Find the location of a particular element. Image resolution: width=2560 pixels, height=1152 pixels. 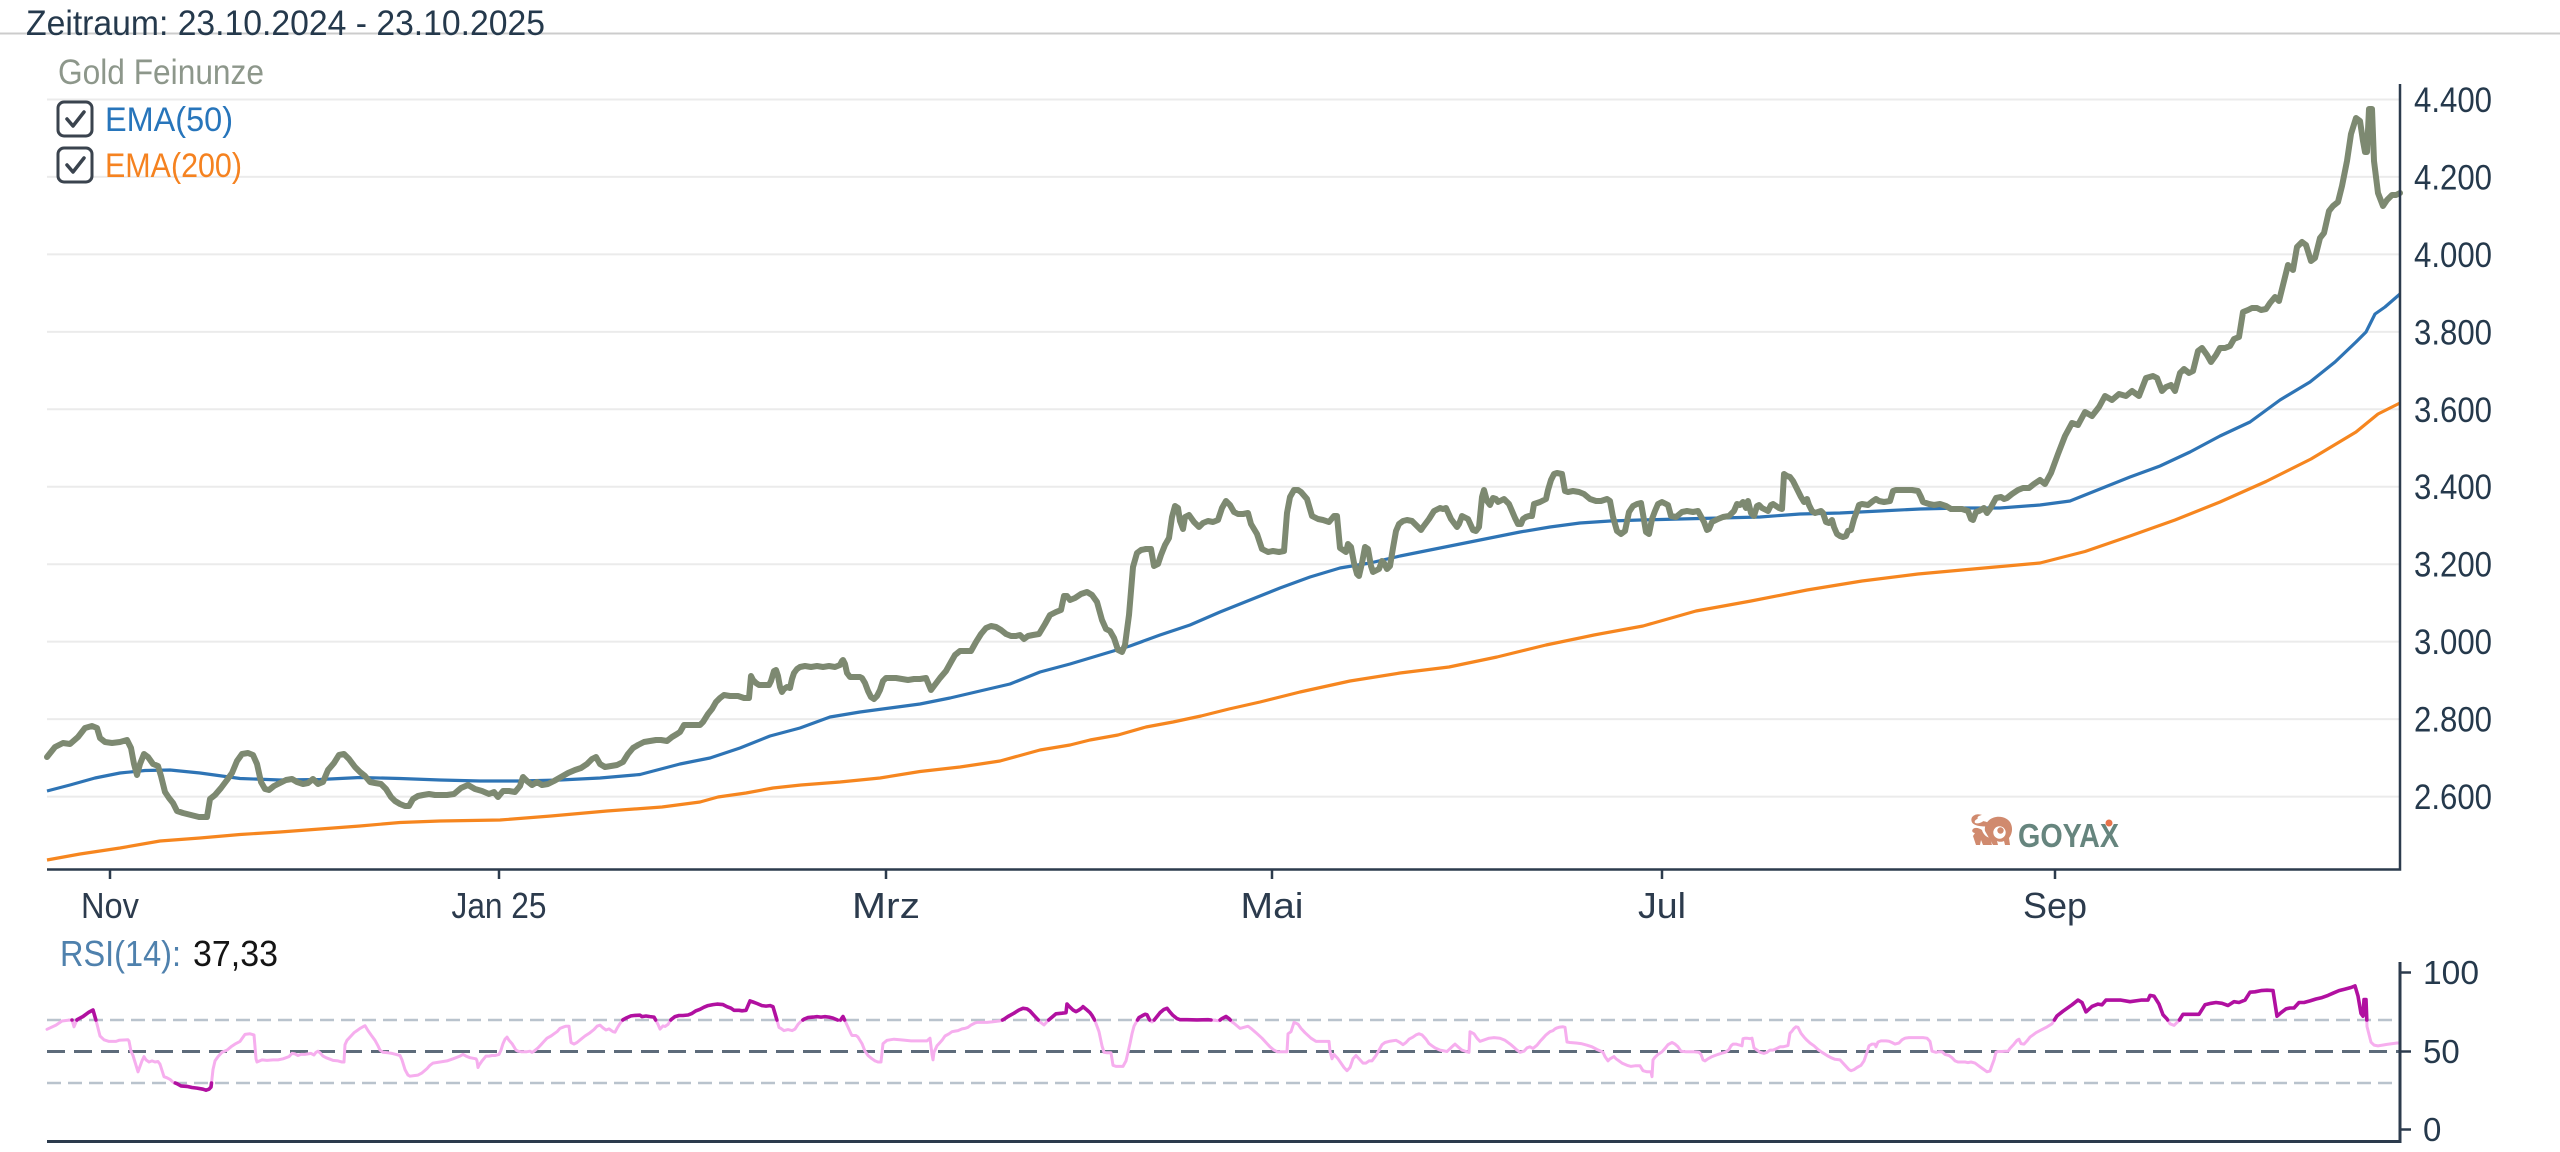

svg-text: 37,33 is located at coordinates (235, 953).